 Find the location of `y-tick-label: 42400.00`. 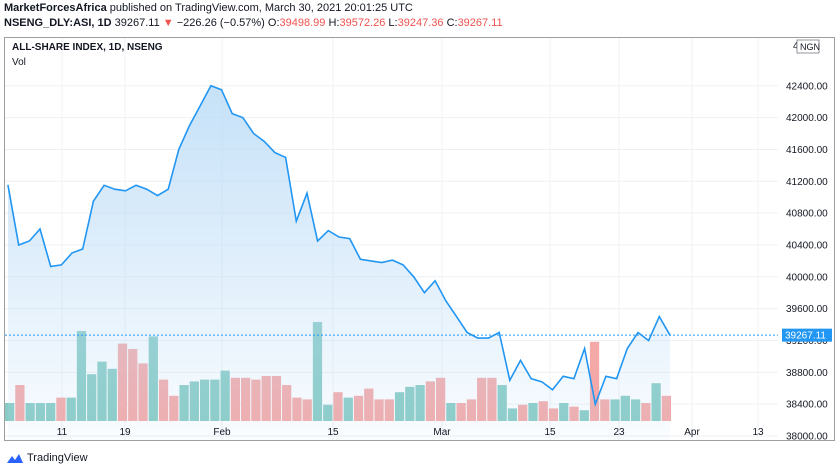

y-tick-label: 42400.00 is located at coordinates (807, 86).